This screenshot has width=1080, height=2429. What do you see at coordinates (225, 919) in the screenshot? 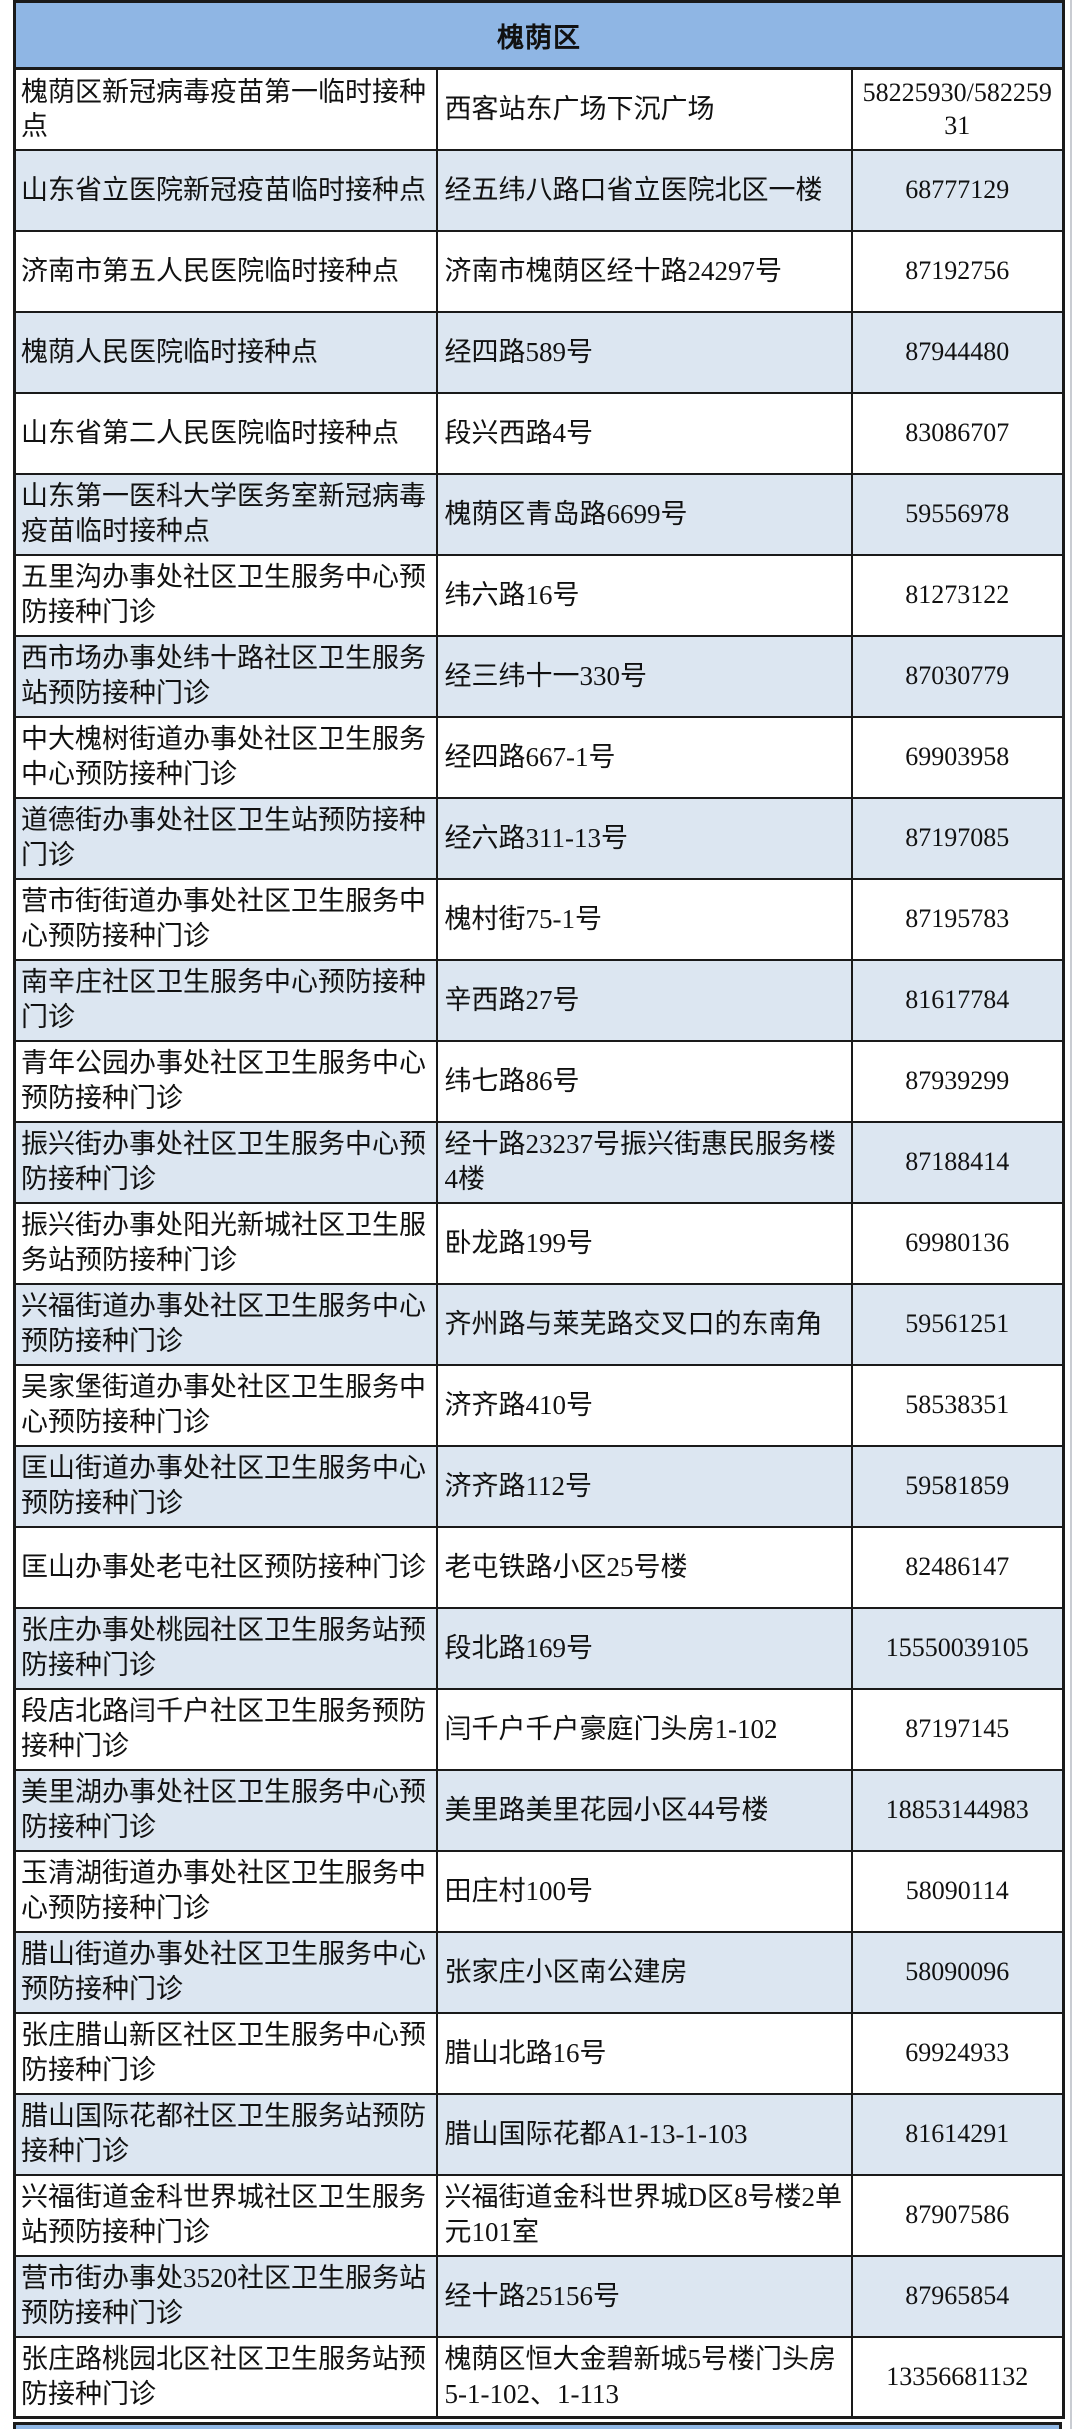
I see `site-name-cell: 营市街街道办事处社区卫生服务中心预防接种门诊` at bounding box center [225, 919].